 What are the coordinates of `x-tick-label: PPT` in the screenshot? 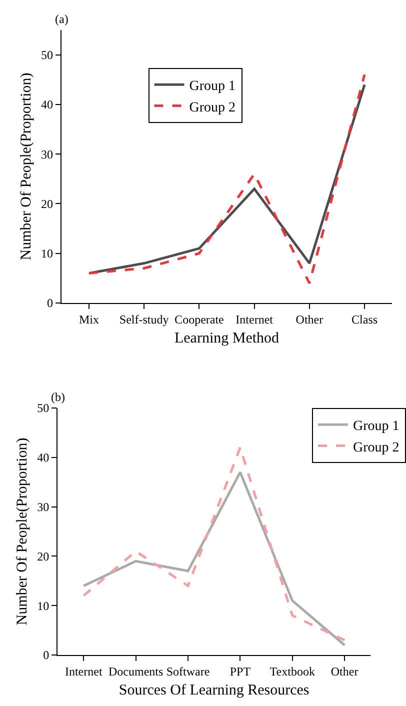 It's located at (241, 671).